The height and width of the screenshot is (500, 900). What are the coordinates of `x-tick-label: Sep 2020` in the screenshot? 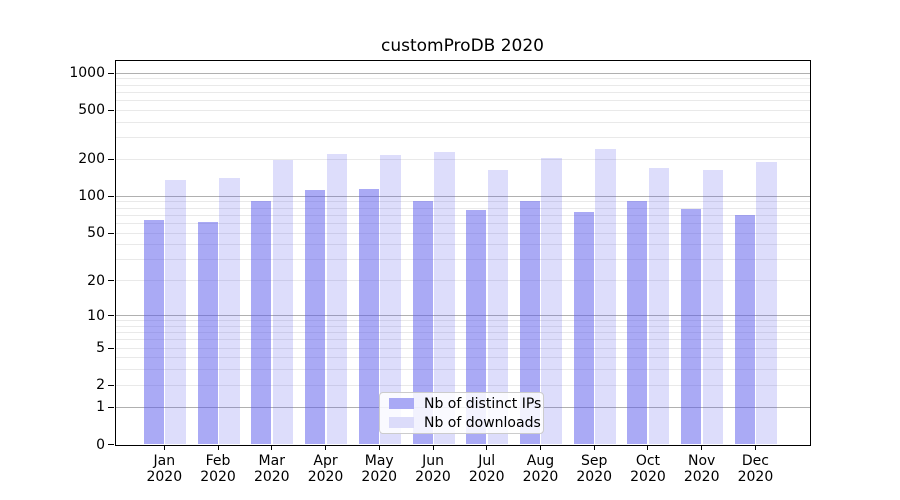 It's located at (594, 468).